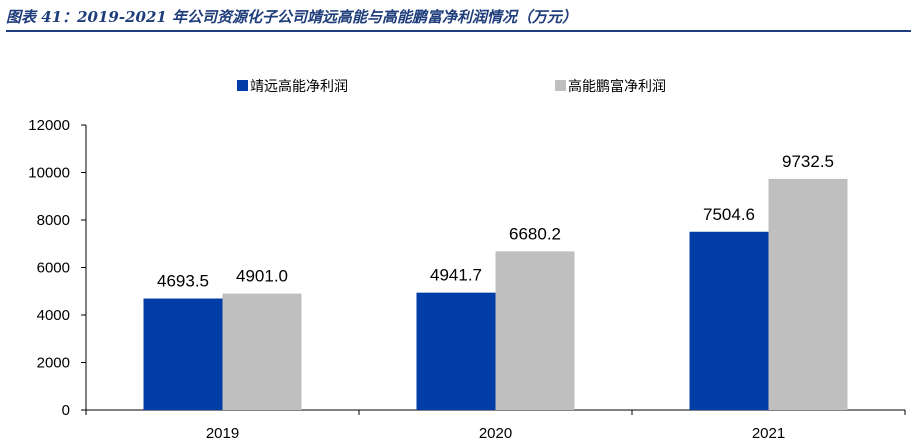 The width and height of the screenshot is (919, 444). Describe the element at coordinates (49, 125) in the screenshot. I see `y-tick-label: 12000` at that location.